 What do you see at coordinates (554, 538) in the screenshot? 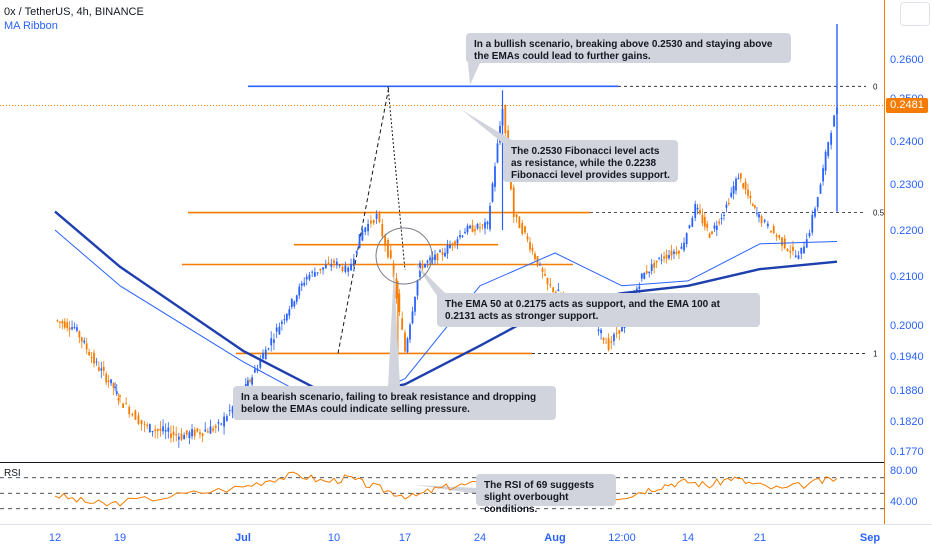
I see `time-tick-label: Aug` at bounding box center [554, 538].